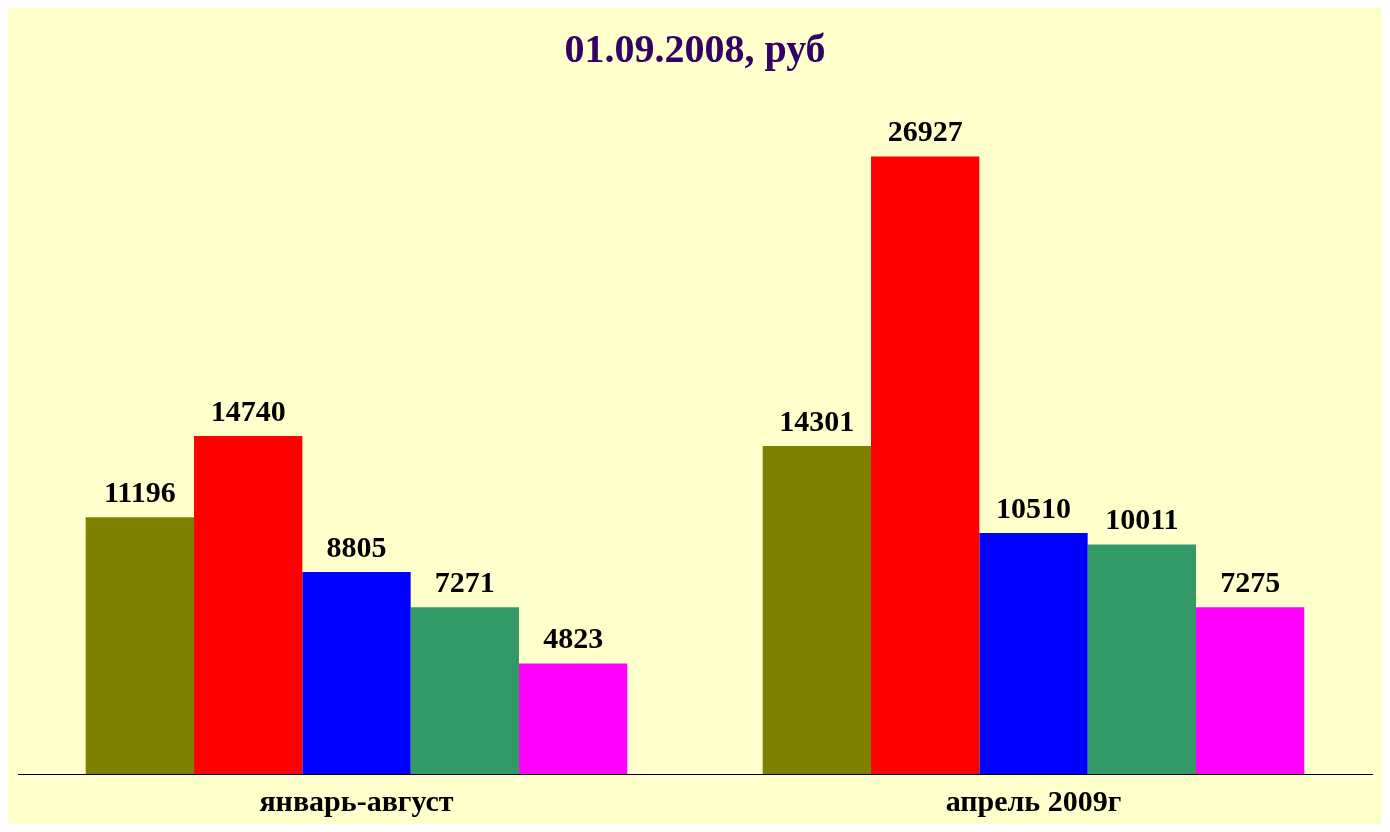 This screenshot has width=1390, height=832. Describe the element at coordinates (817, 420) in the screenshot. I see `data-label: 14301` at that location.